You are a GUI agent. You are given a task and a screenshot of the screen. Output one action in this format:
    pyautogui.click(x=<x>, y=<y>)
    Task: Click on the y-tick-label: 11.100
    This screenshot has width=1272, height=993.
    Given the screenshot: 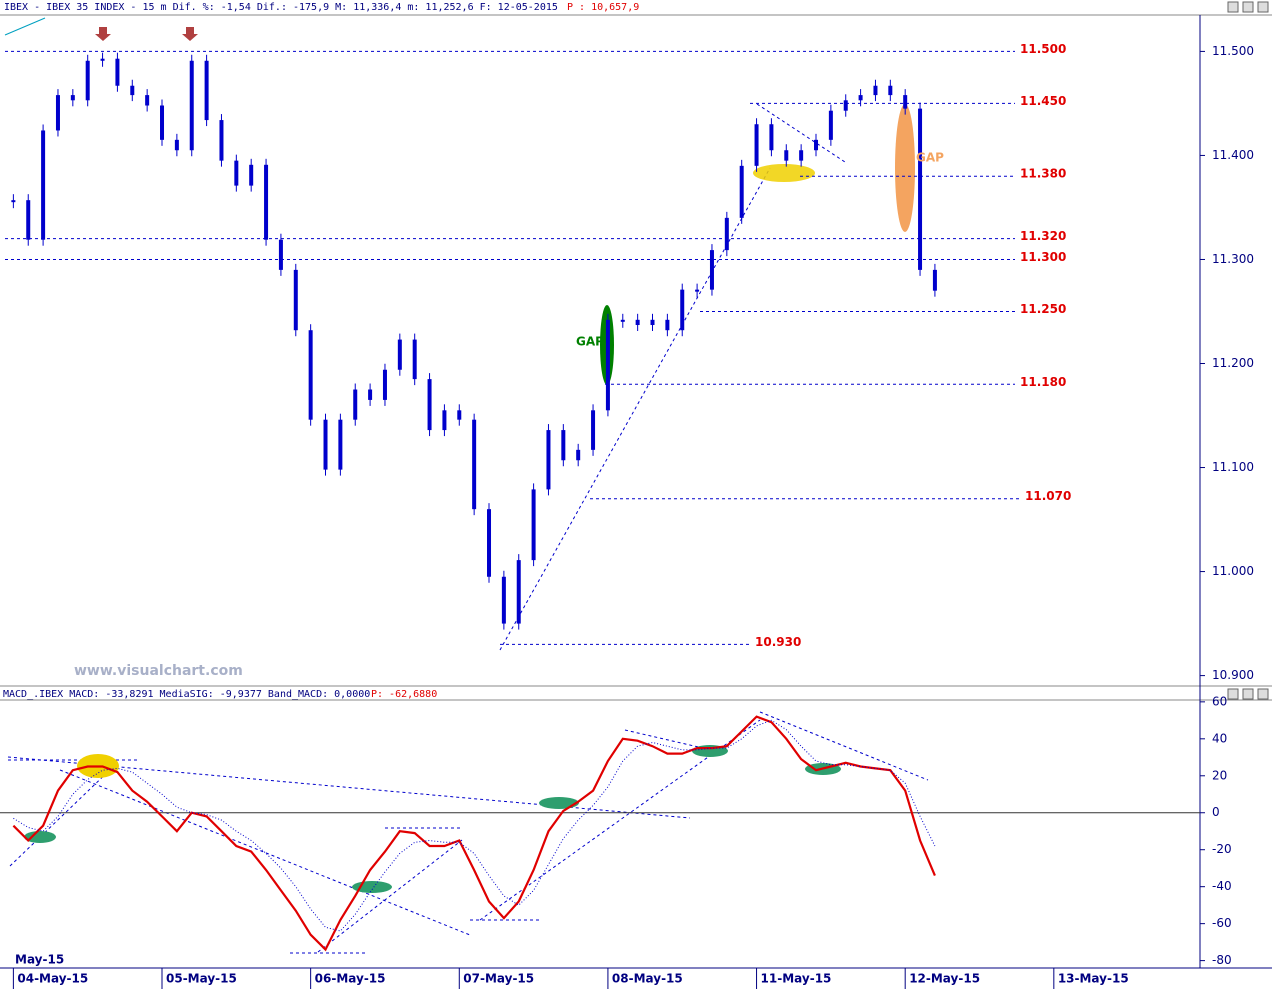 What is the action you would take?
    pyautogui.click(x=1233, y=467)
    